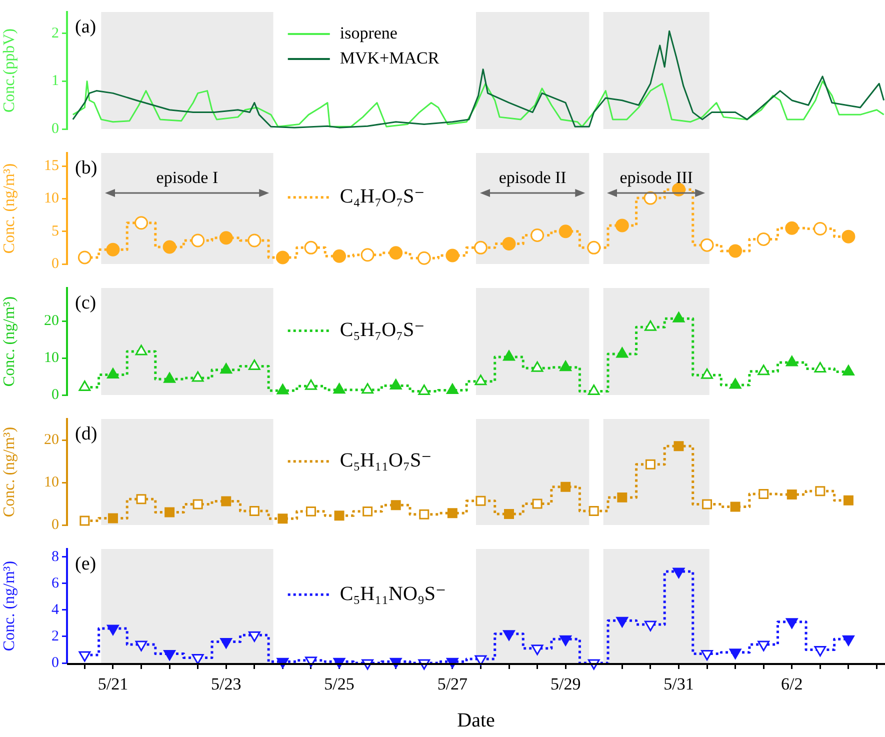 This screenshot has width=885, height=737. Describe the element at coordinates (187, 177) in the screenshot. I see `band-label: episode I` at that location.